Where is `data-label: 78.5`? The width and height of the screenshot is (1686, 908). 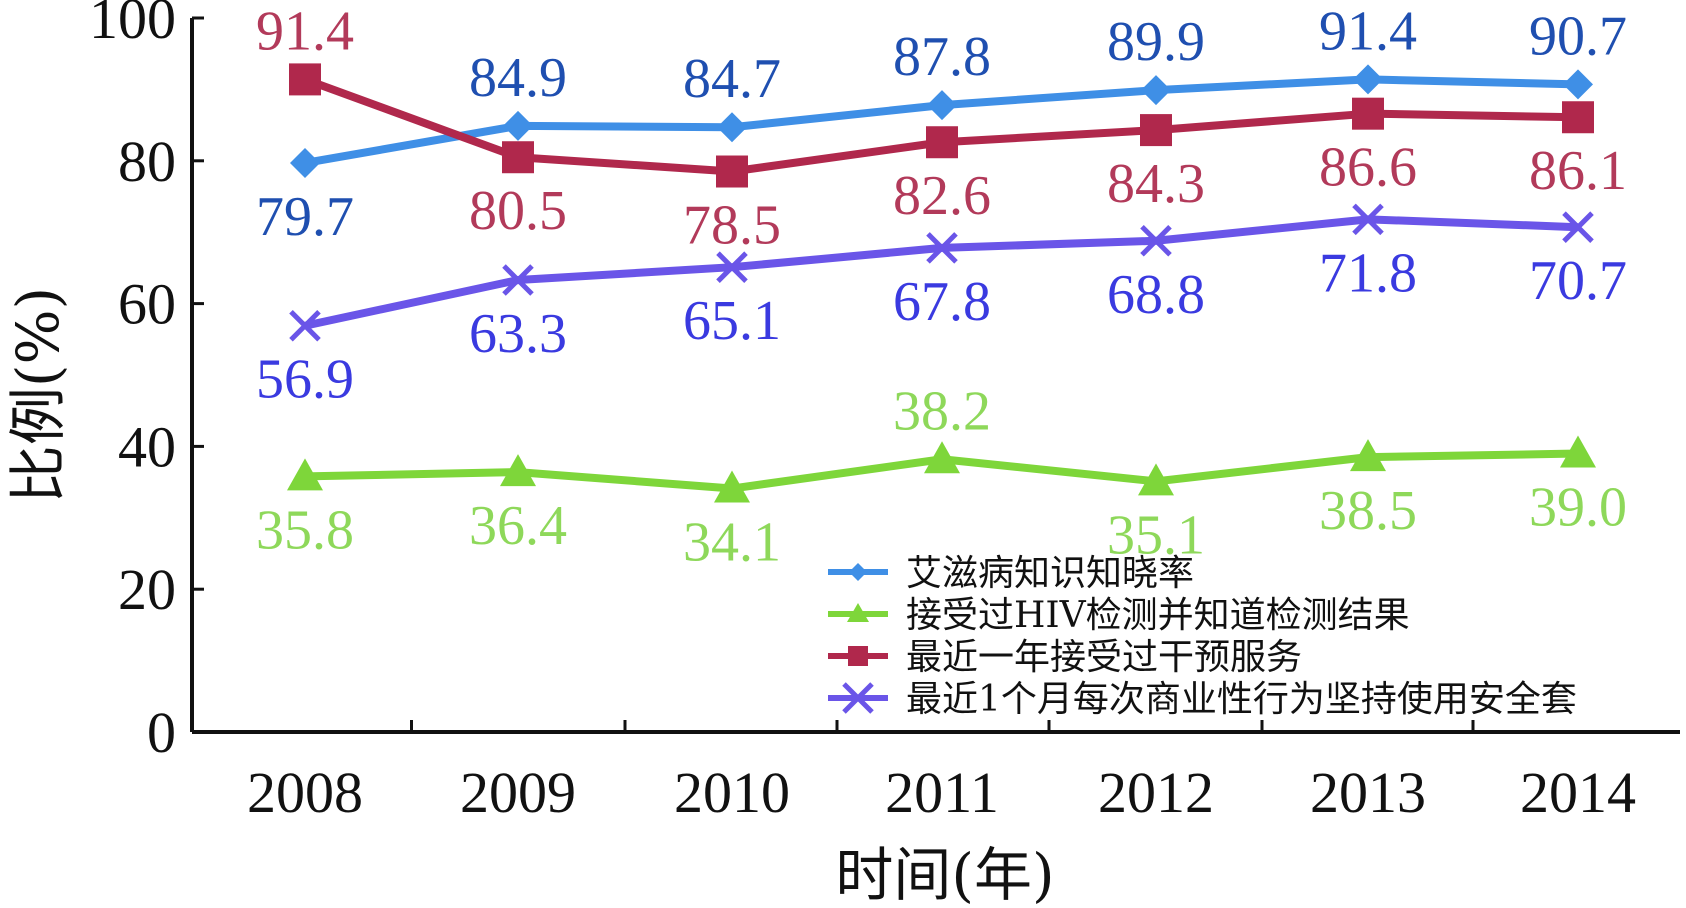 data-label: 78.5 is located at coordinates (732, 226).